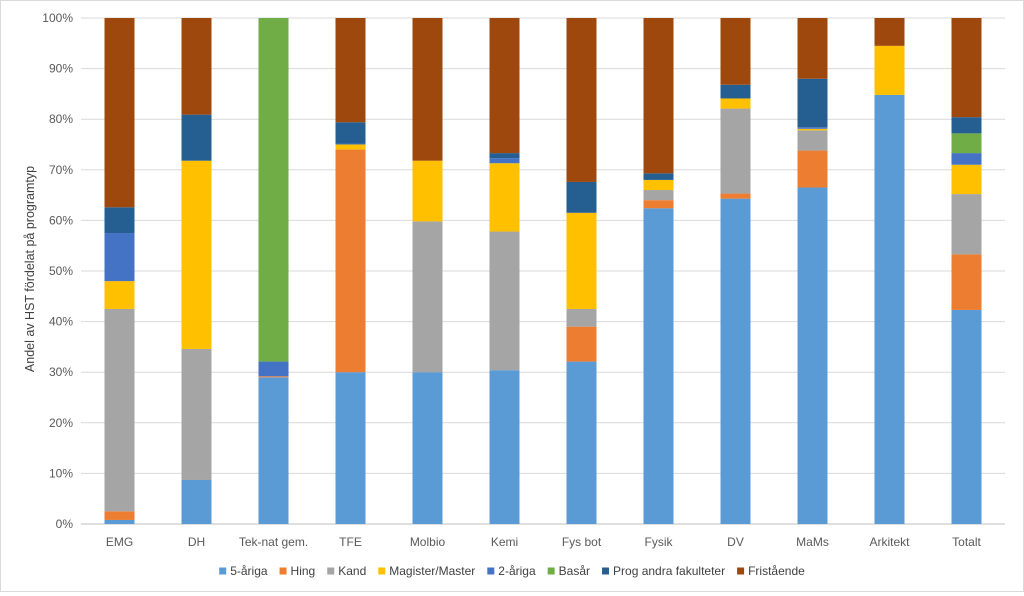  Describe the element at coordinates (663, 571) in the screenshot. I see `legend-item: Prog andra fakulteter` at that location.